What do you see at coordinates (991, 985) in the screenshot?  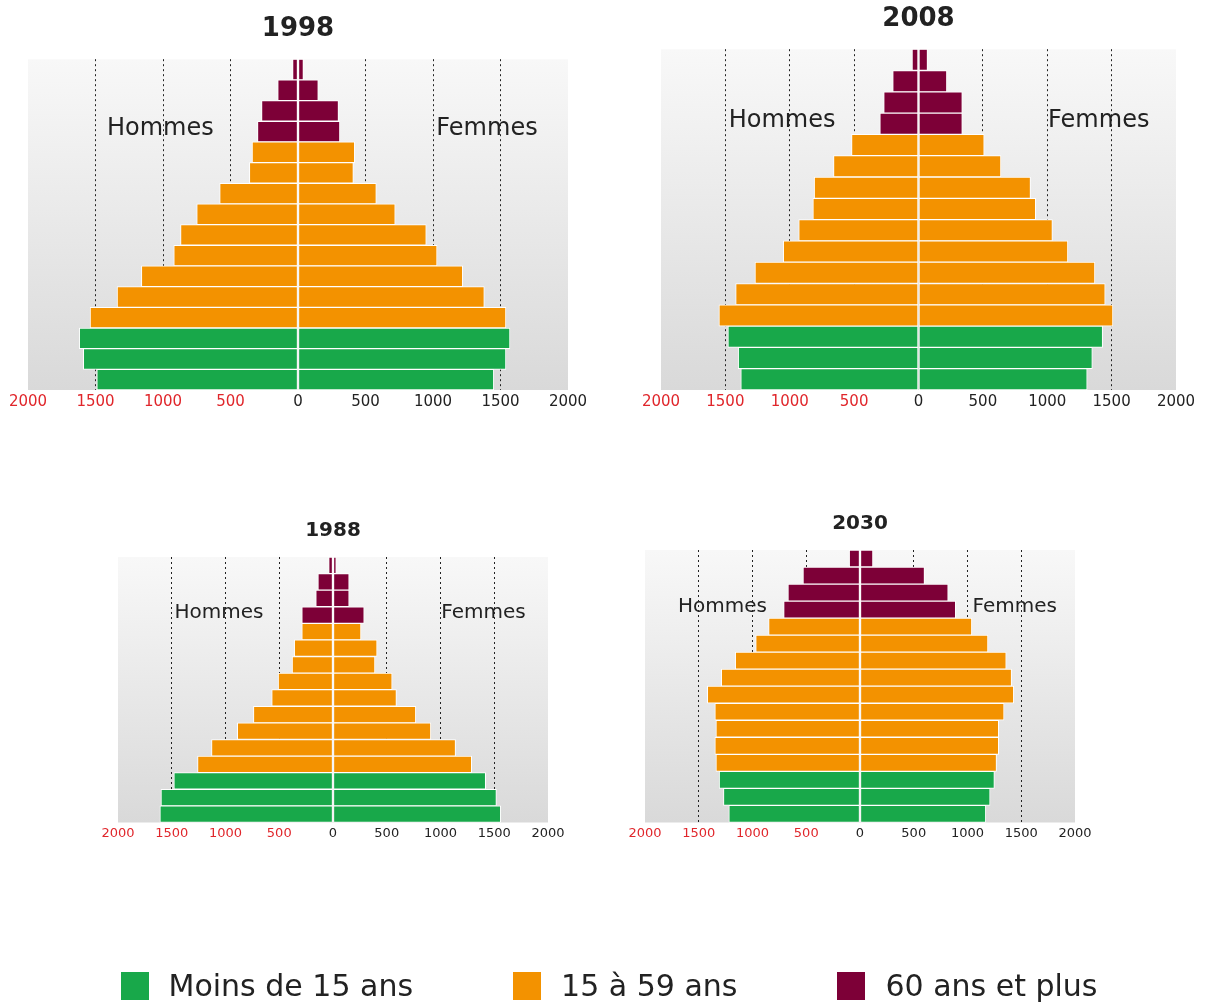 I see `legend-label: 60 ans et plus` at bounding box center [991, 985].